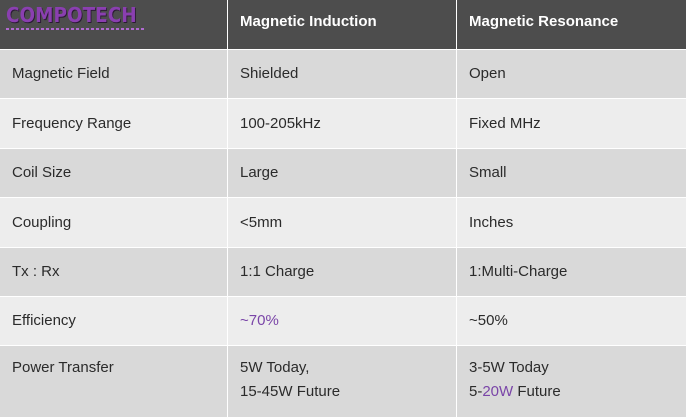 The image size is (687, 418). I want to click on table-cell: 3-5W Today 5-20W Future, so click(572, 382).